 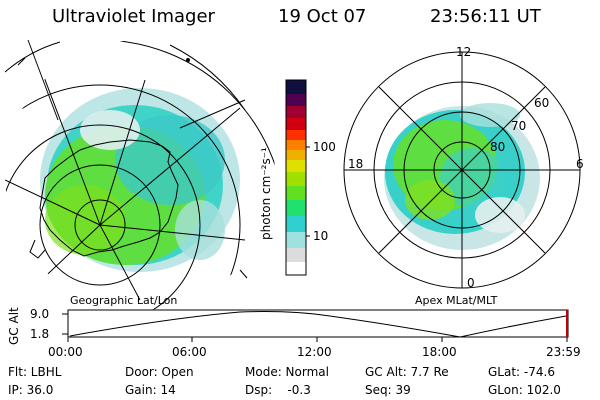 What do you see at coordinates (524, 390) in the screenshot?
I see `glon-value: GLon: 102.0` at bounding box center [524, 390].